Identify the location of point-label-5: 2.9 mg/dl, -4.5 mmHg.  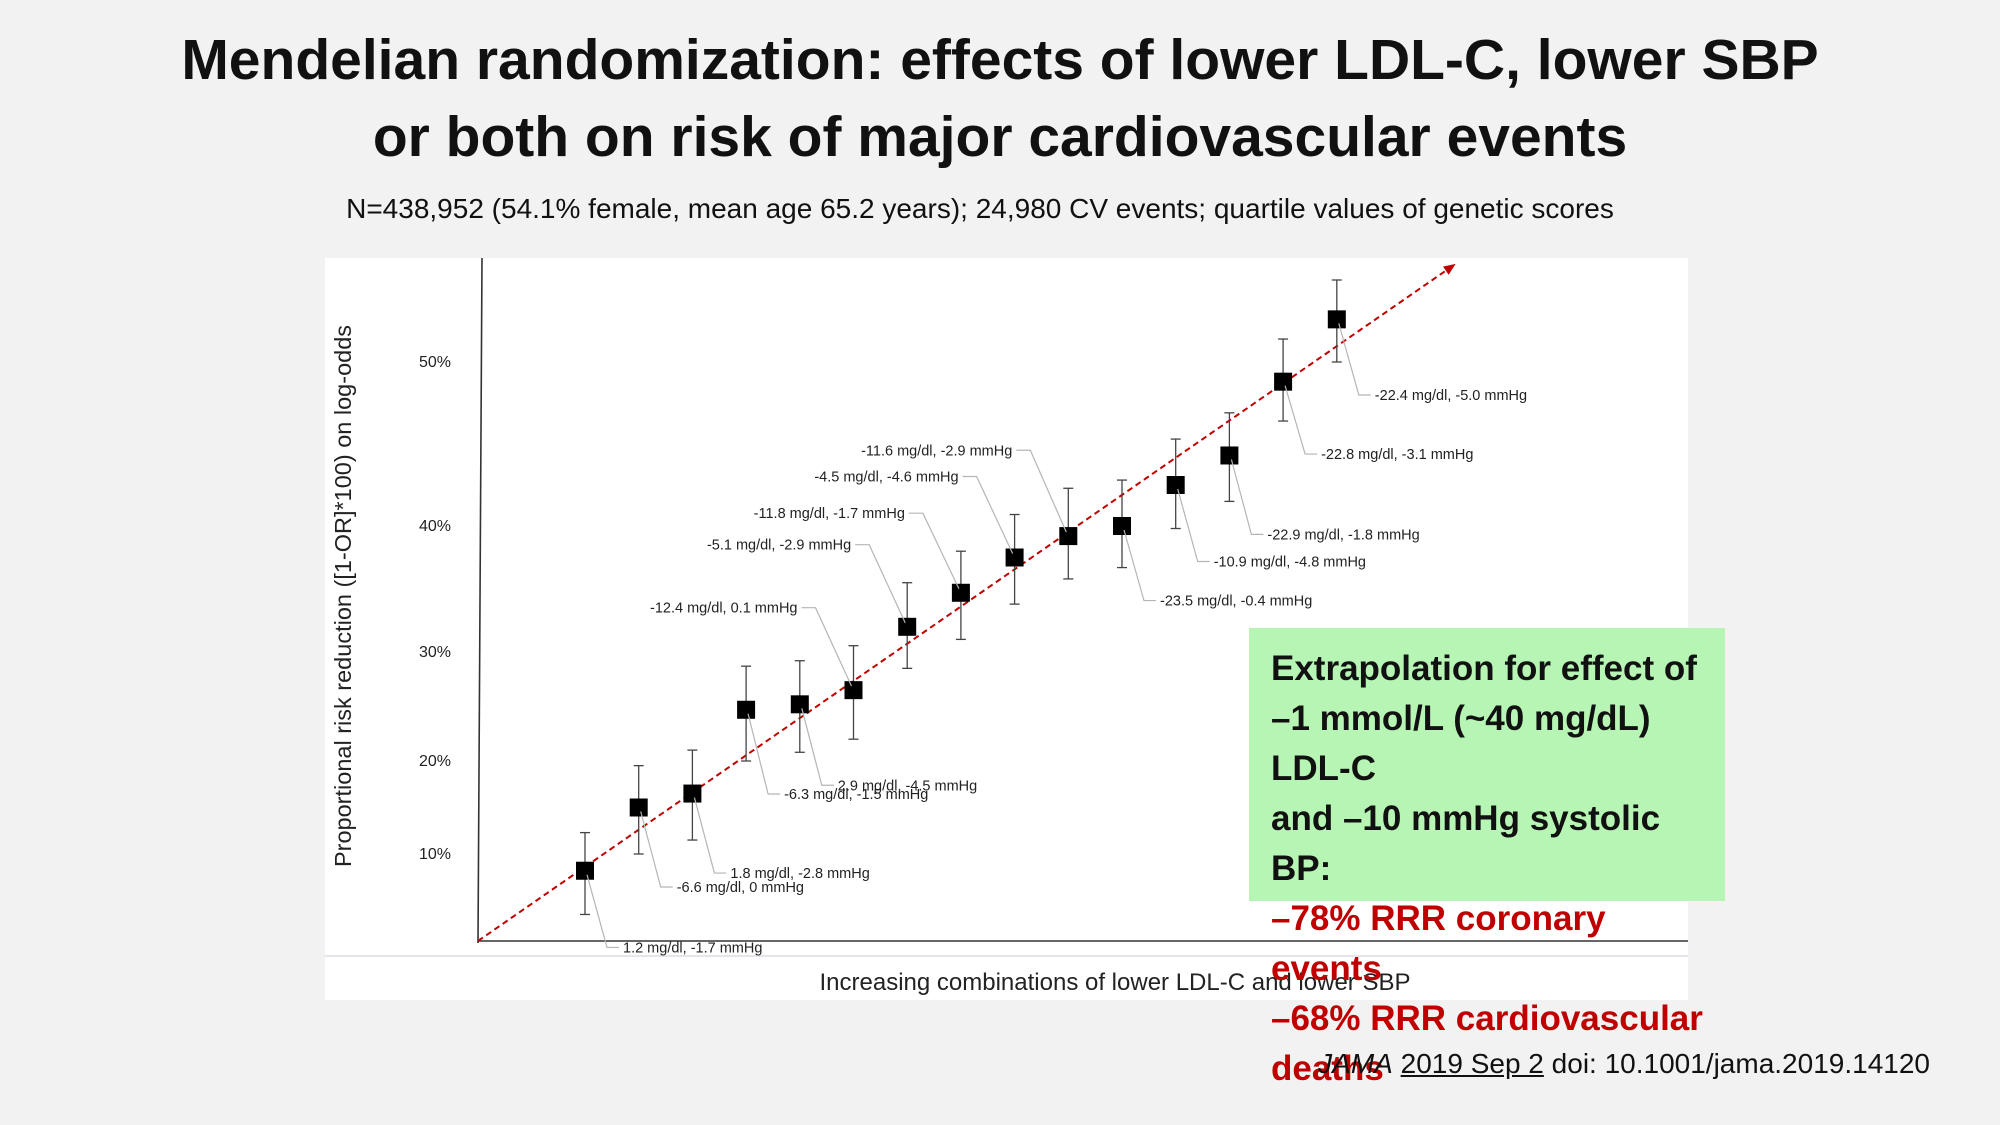
(907, 786).